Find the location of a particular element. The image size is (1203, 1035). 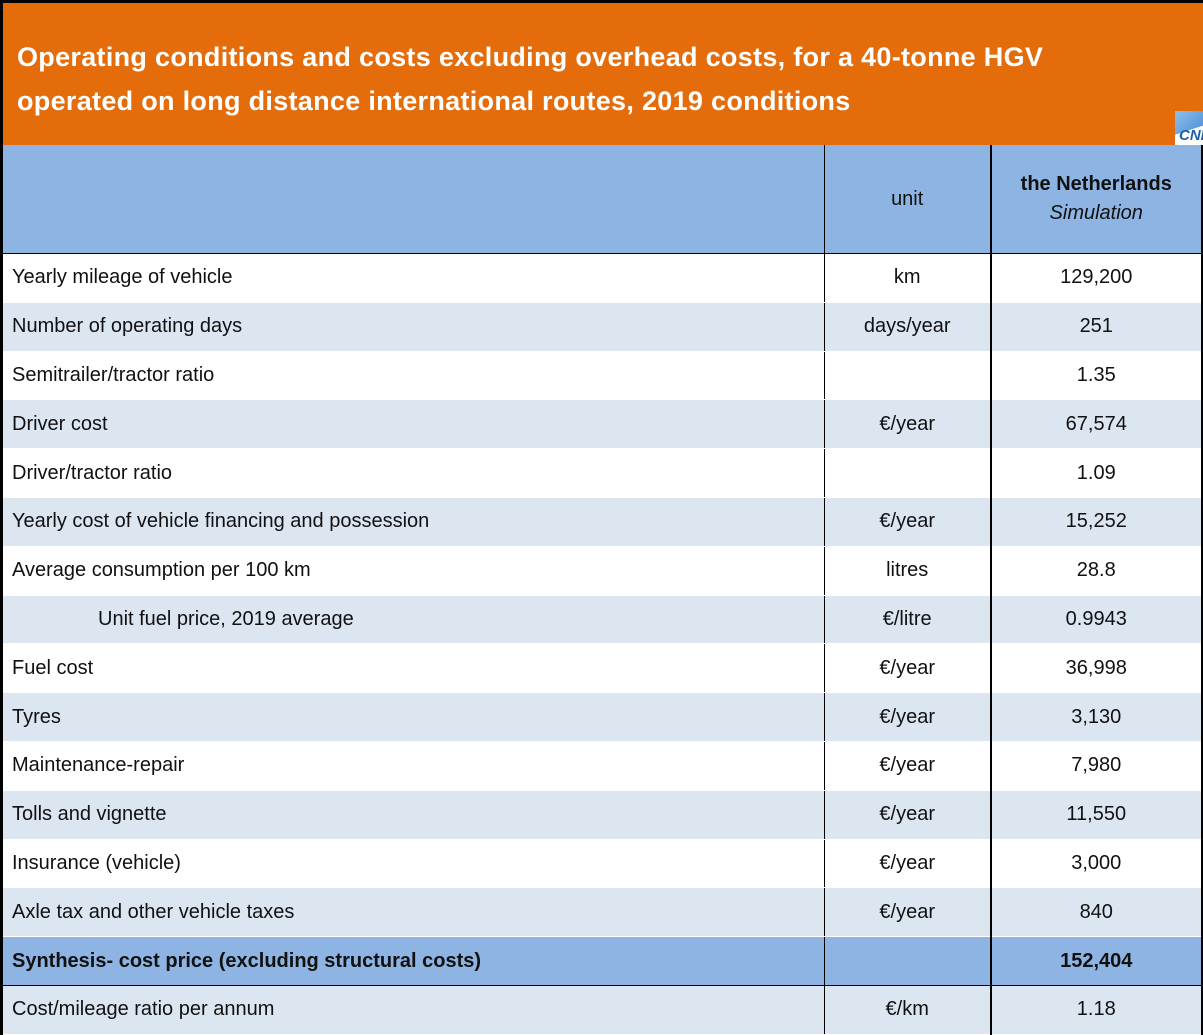

header-cell: the Netherlands Simulation is located at coordinates (1096, 199).